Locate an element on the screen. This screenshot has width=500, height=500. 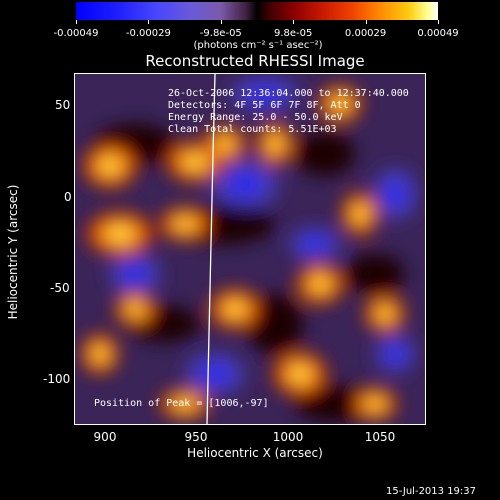
x-axis-label: Heliocentric X (arcsec) is located at coordinates (255, 453).